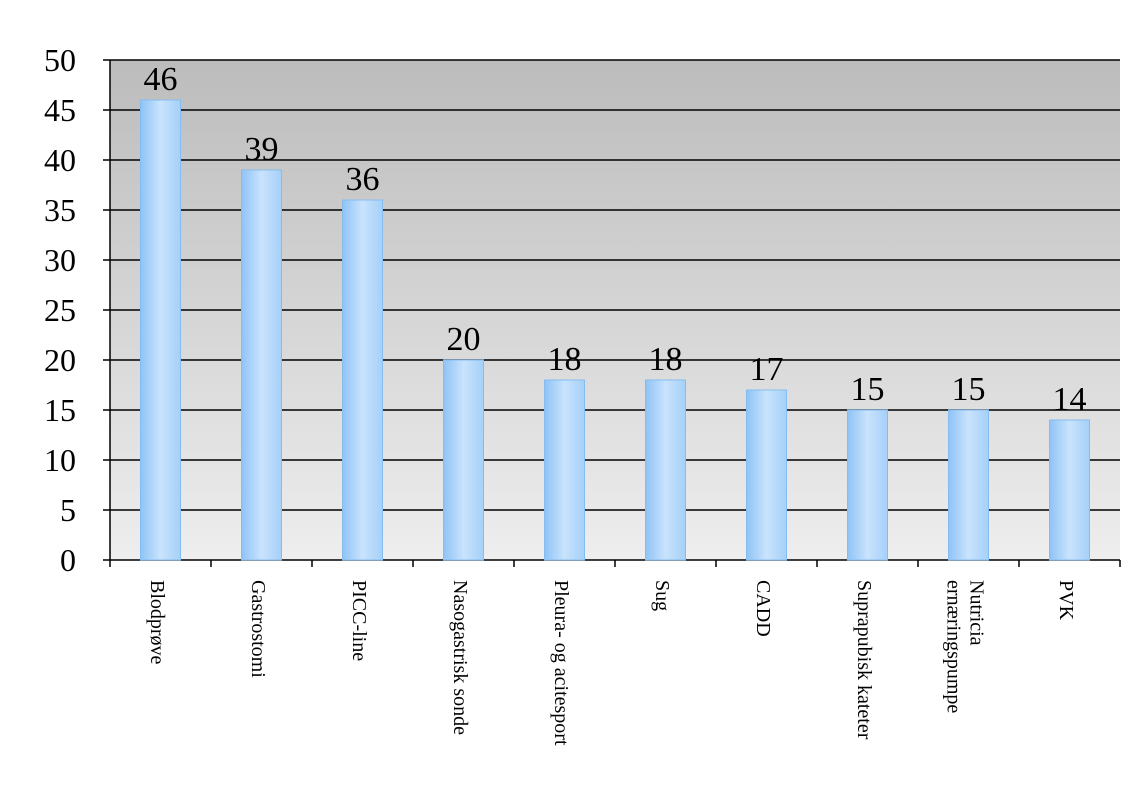 The width and height of the screenshot is (1146, 805). Describe the element at coordinates (1070, 399) in the screenshot. I see `value-label: 14` at that location.